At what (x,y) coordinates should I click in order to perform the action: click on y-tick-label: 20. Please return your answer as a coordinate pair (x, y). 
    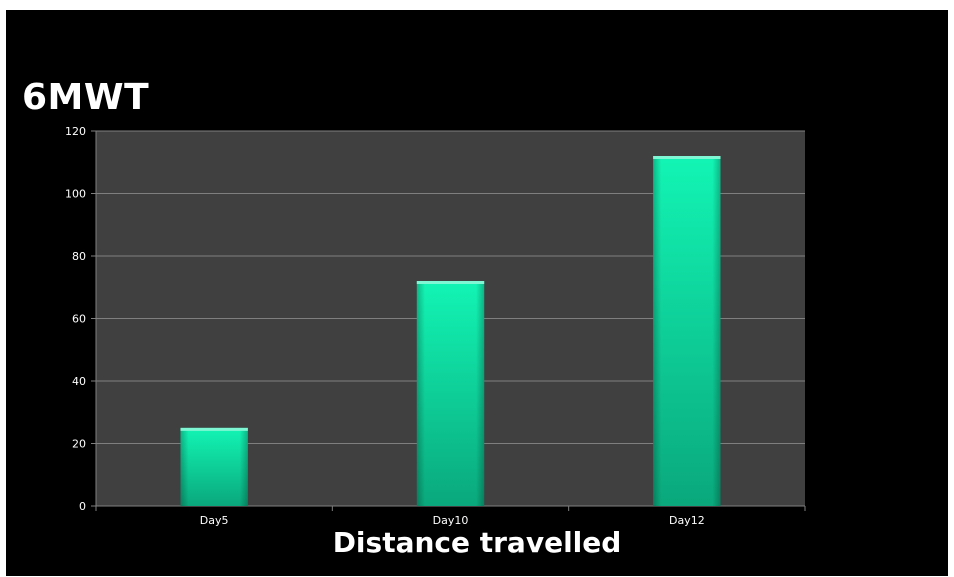
    Looking at the image, I should click on (79, 444).